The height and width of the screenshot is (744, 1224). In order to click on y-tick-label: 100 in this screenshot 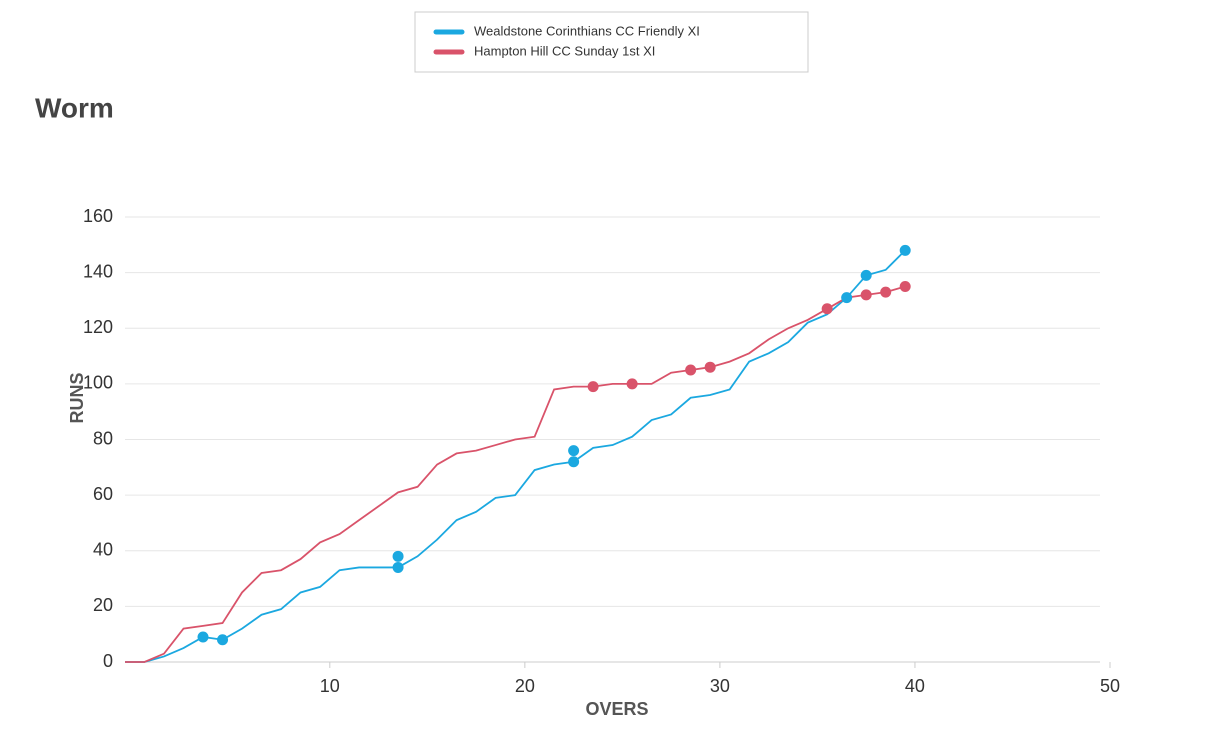, I will do `click(98, 383)`.